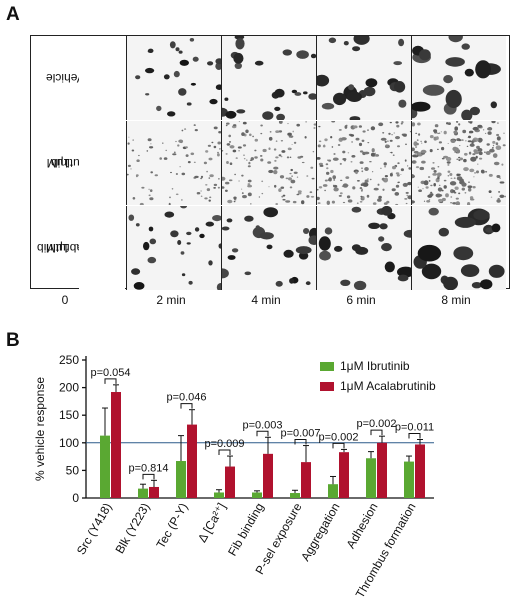 This screenshot has height=600, width=520. Describe the element at coordinates (456, 300) in the screenshot. I see `time-label-8min: 8 min` at that location.